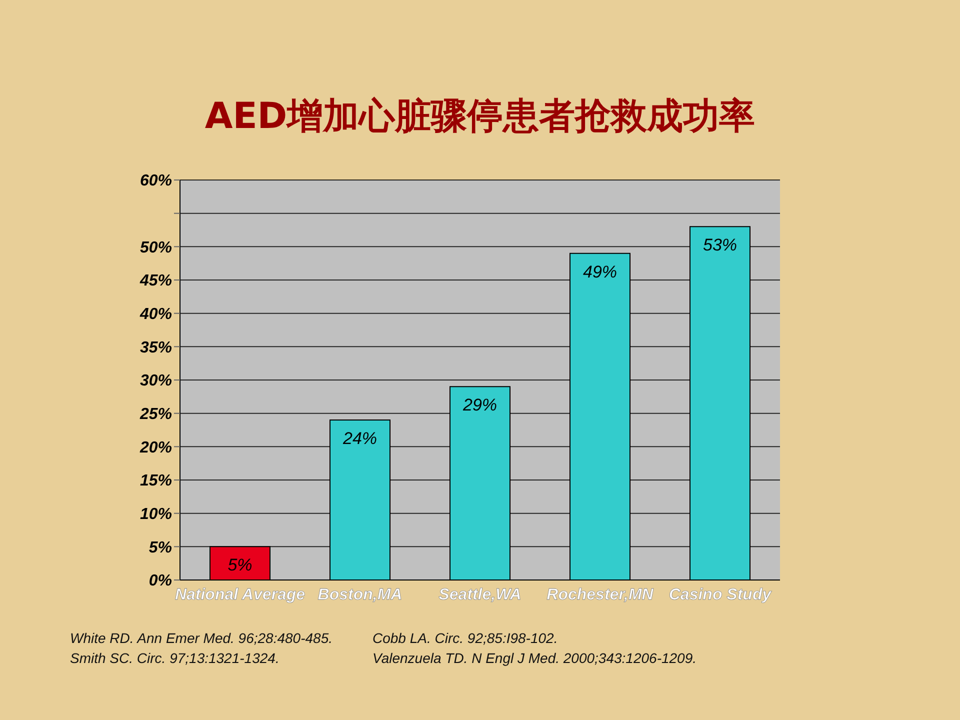 The width and height of the screenshot is (960, 720). Describe the element at coordinates (160, 547) in the screenshot. I see `y-tick-label: 5%` at that location.